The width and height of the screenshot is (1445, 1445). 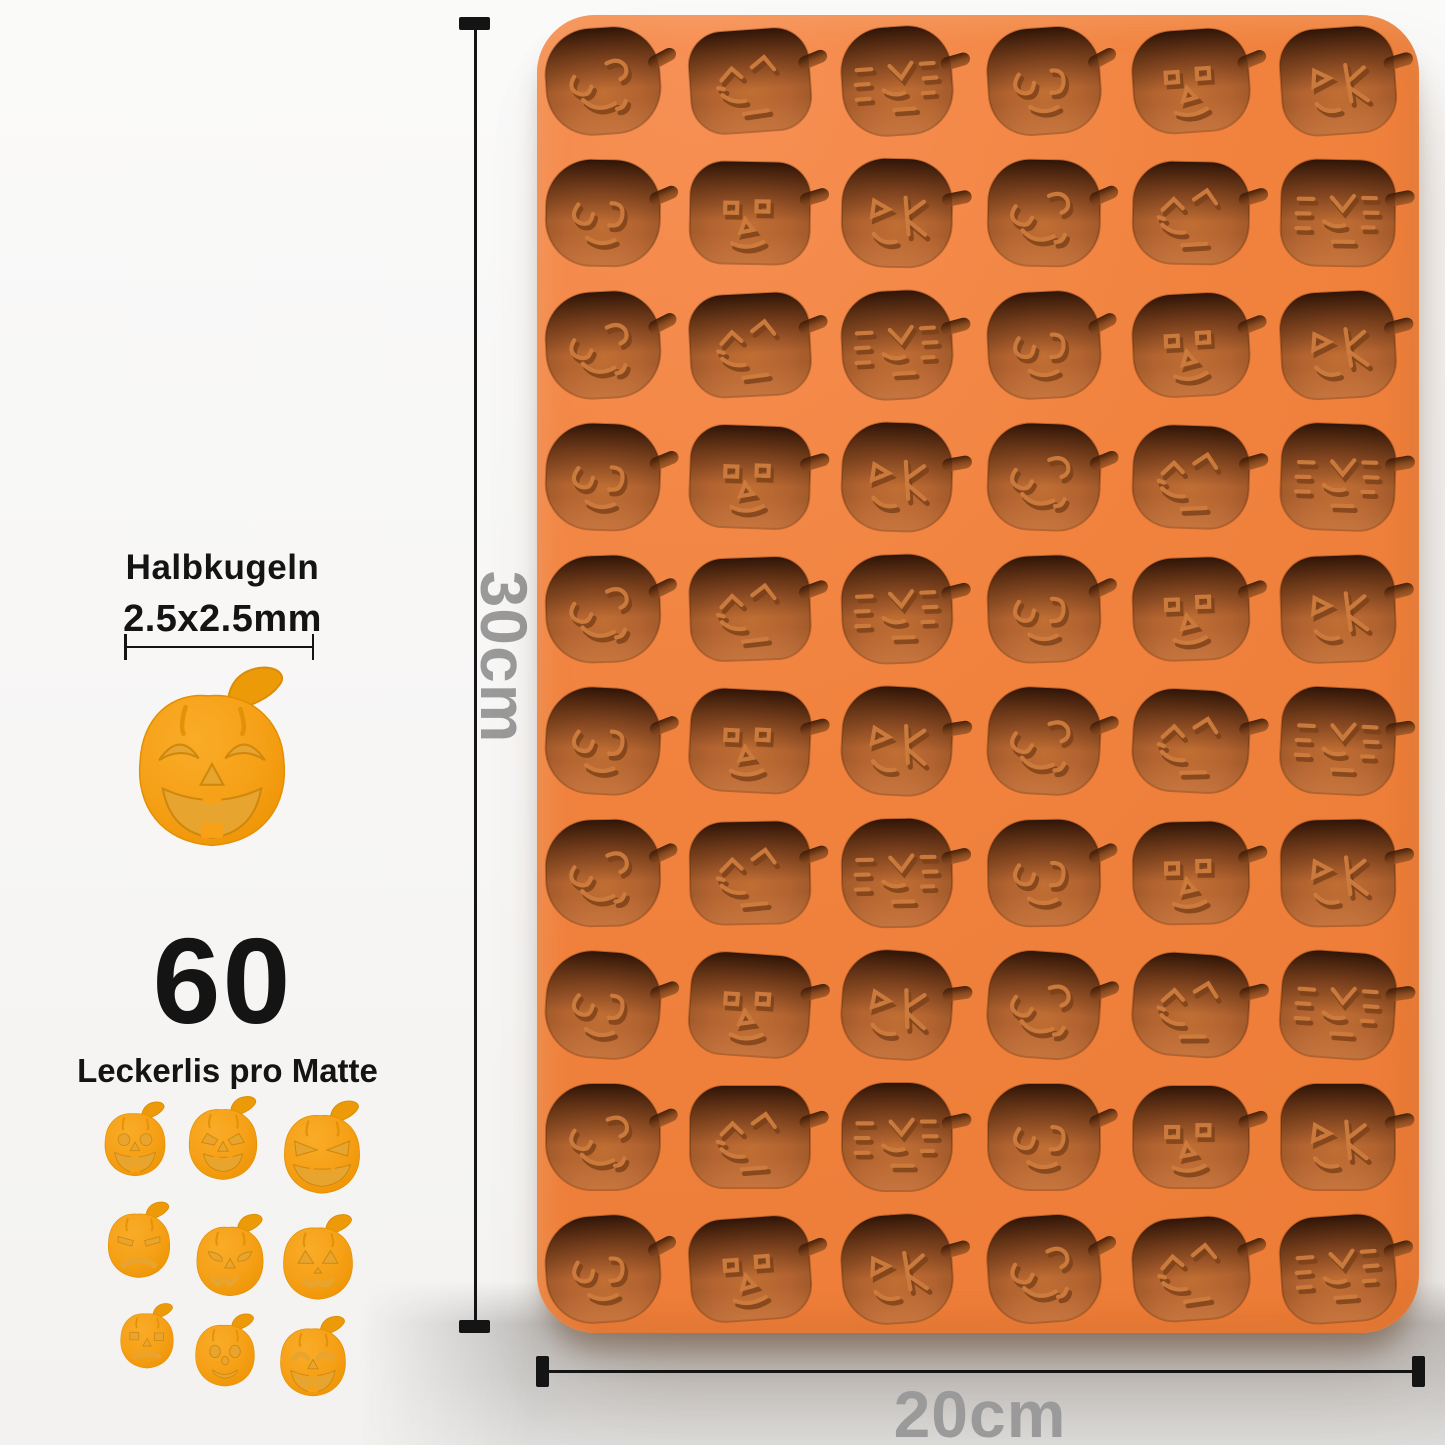 I want to click on width-dimension-line, so click(x=981, y=1371).